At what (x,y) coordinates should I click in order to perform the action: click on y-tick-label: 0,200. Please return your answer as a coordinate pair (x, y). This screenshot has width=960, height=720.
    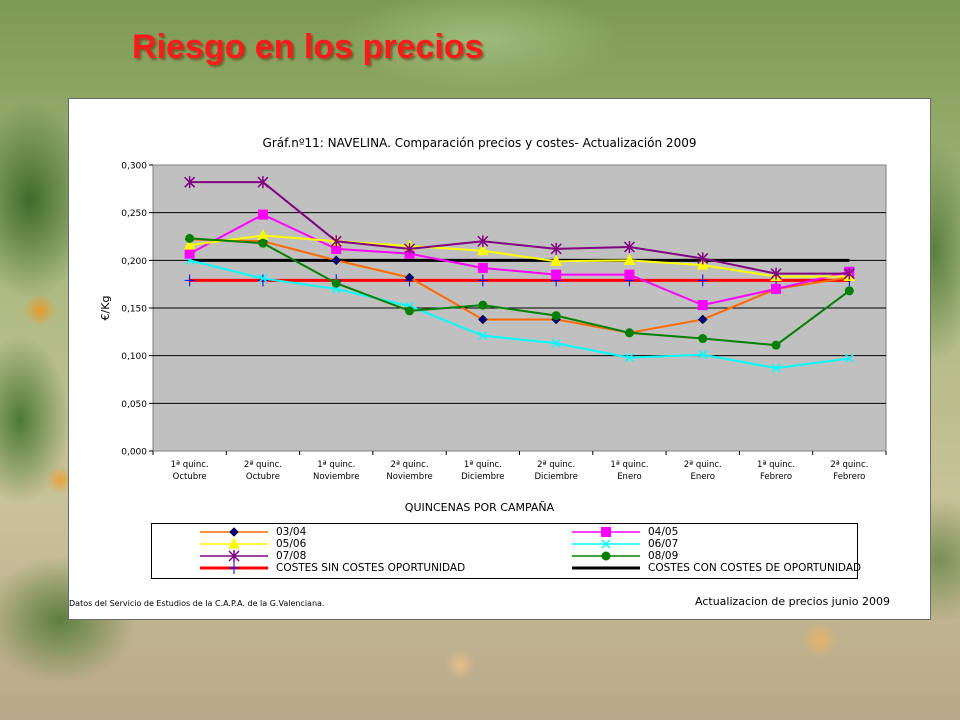
    Looking at the image, I should click on (134, 262).